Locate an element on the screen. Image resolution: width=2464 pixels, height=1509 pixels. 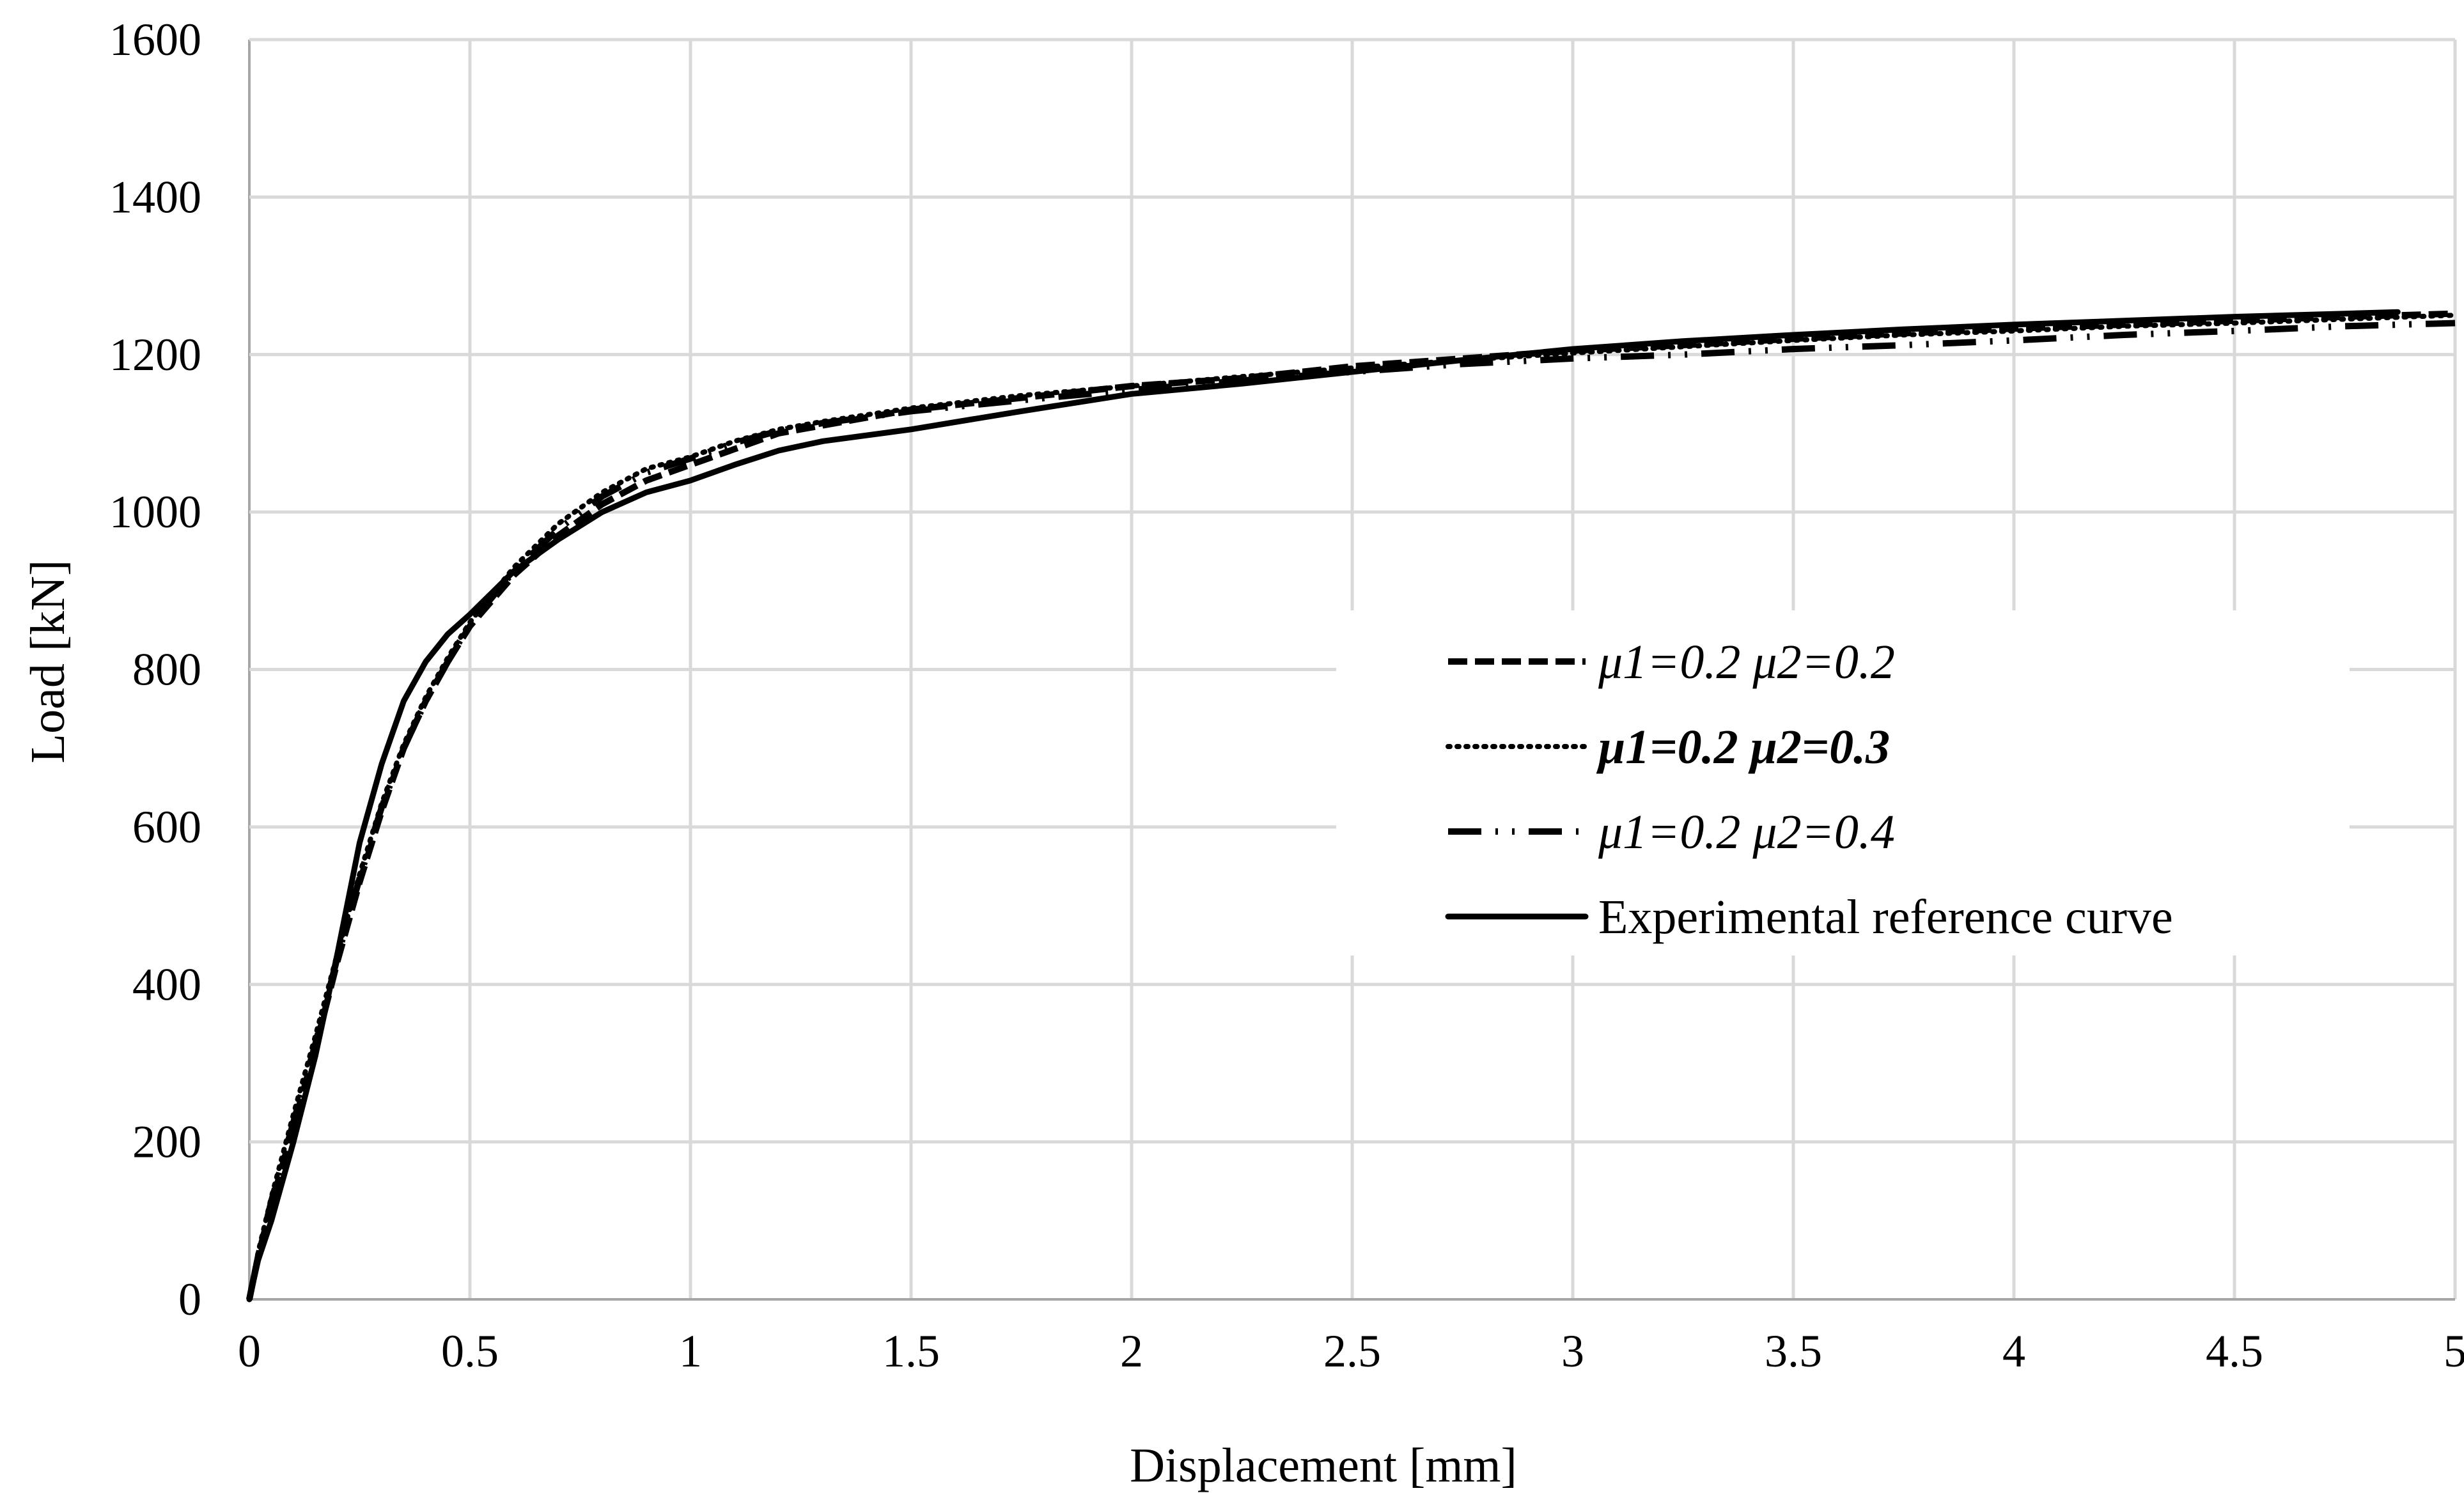
legend-background is located at coordinates (1843, 783).